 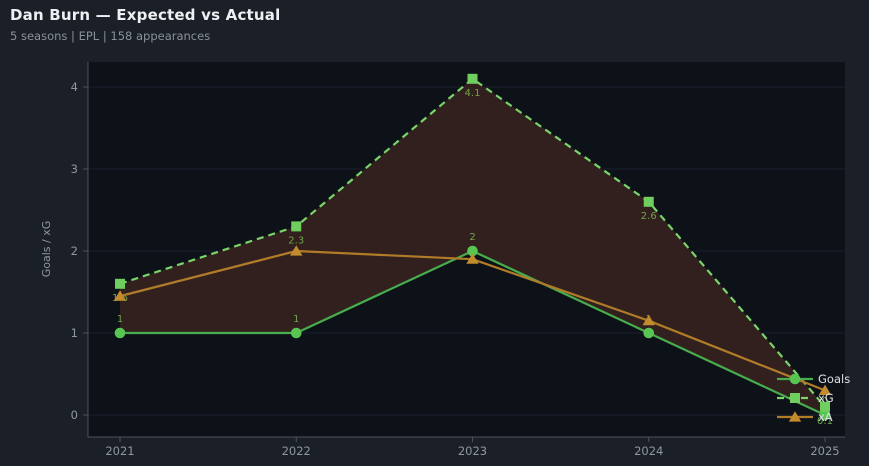 I want to click on x-tick-label: 2022, so click(x=296, y=451).